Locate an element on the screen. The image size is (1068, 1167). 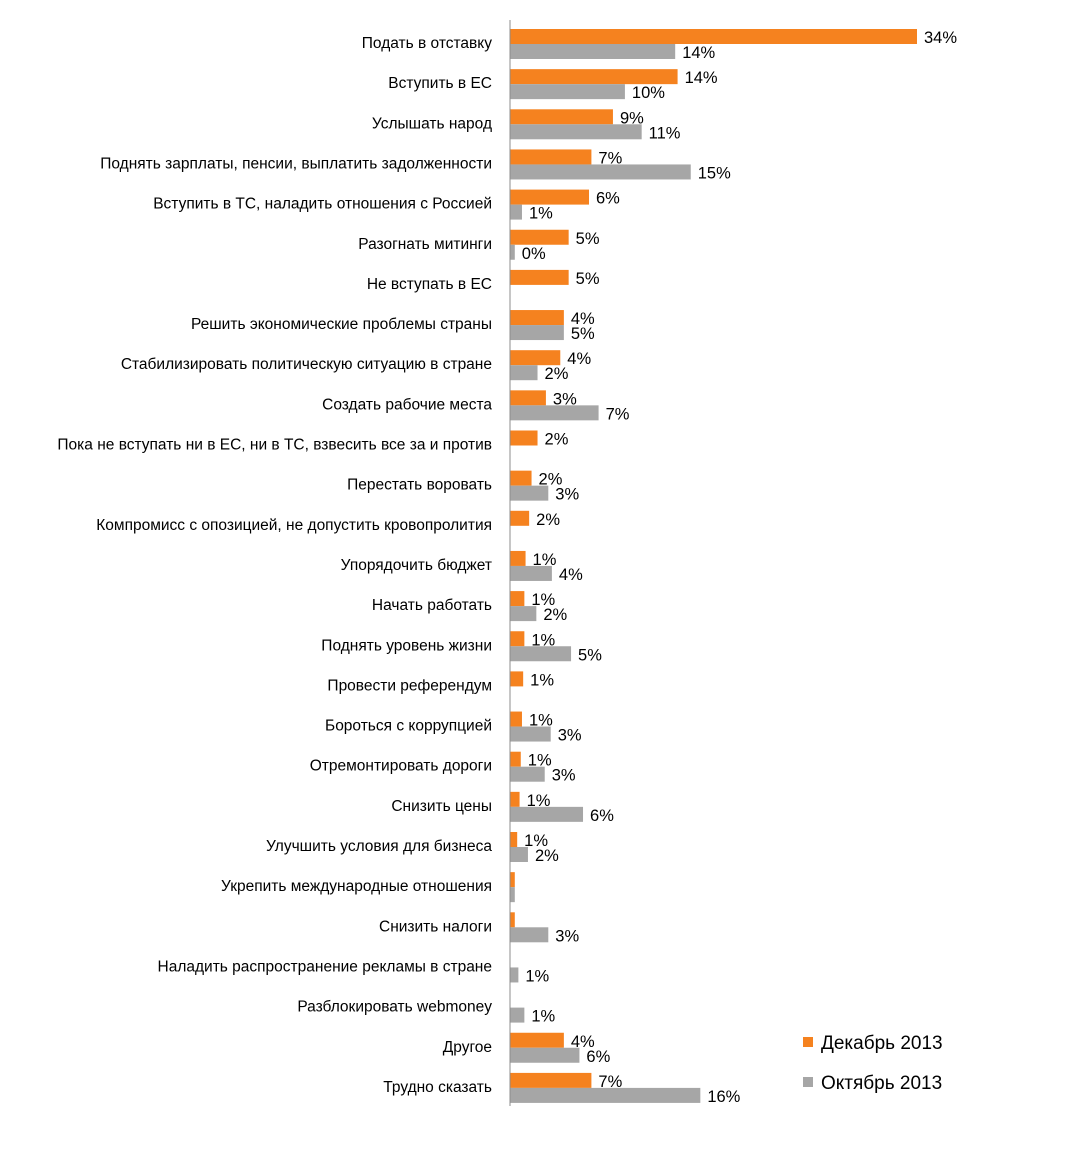
category-label: Отремонтировать дороги is located at coordinates (401, 766).